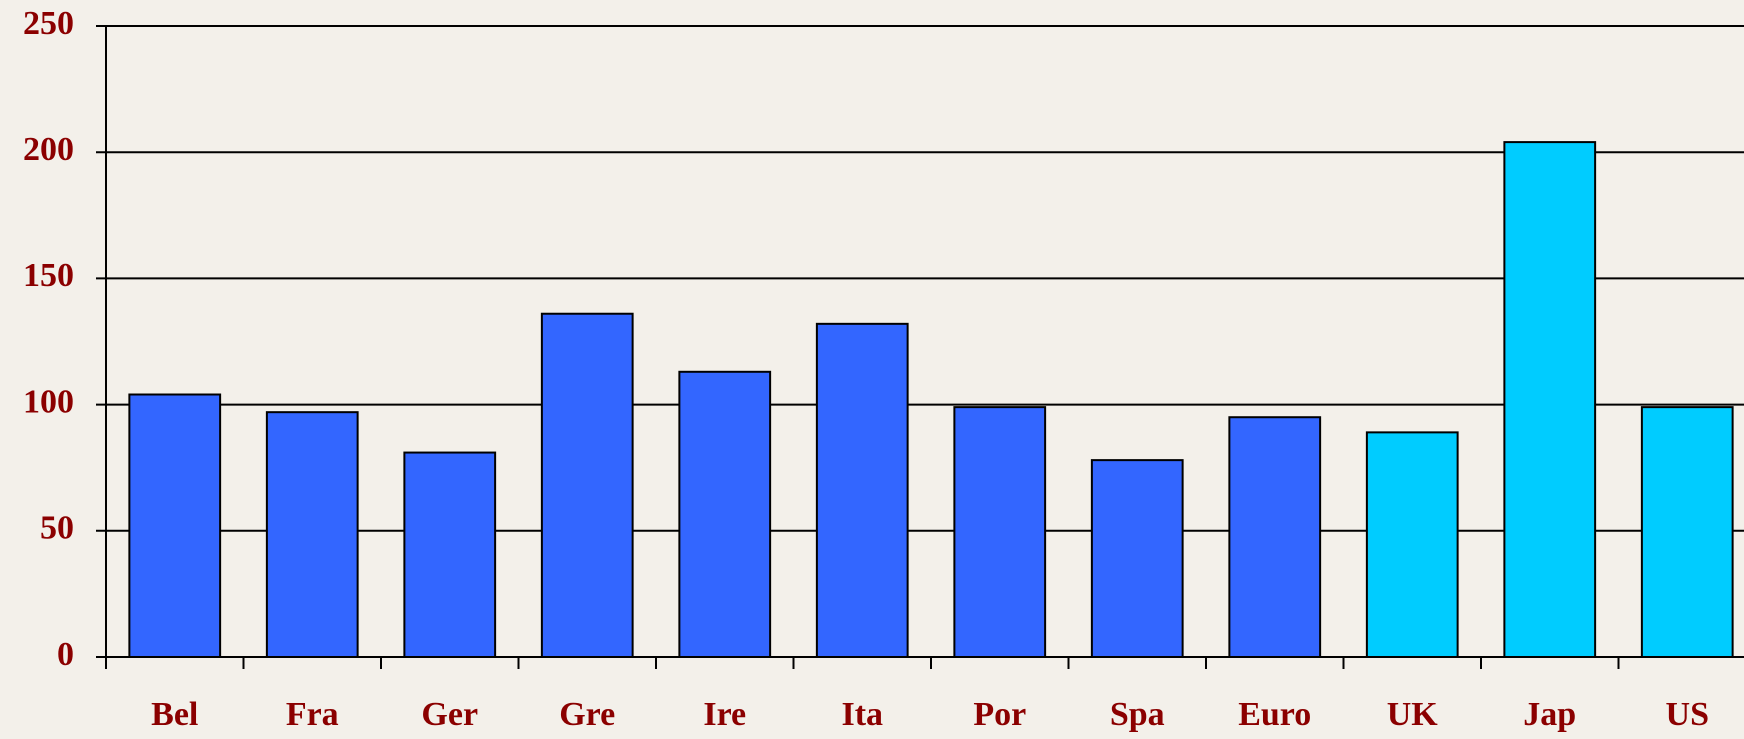  I want to click on x-tick-label: Ita, so click(862, 714).